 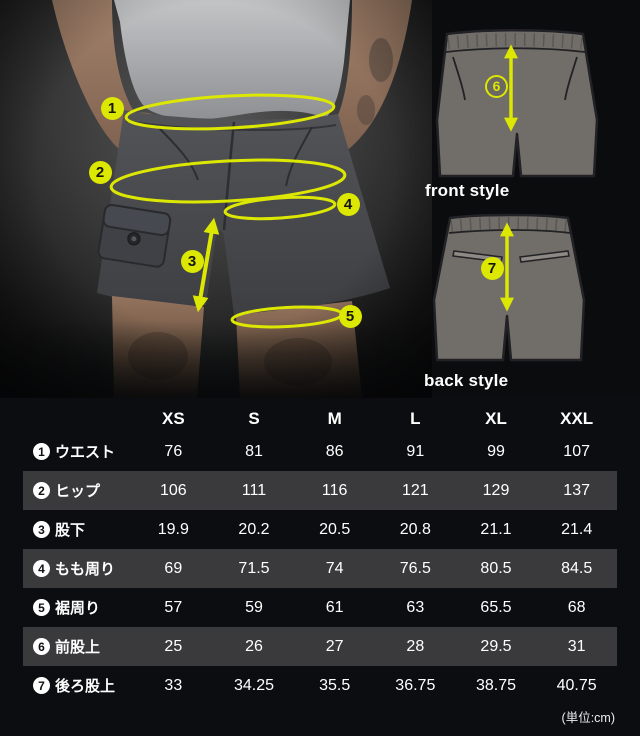 What do you see at coordinates (577, 568) in the screenshot?
I see `size-value-cell: 84.5` at bounding box center [577, 568].